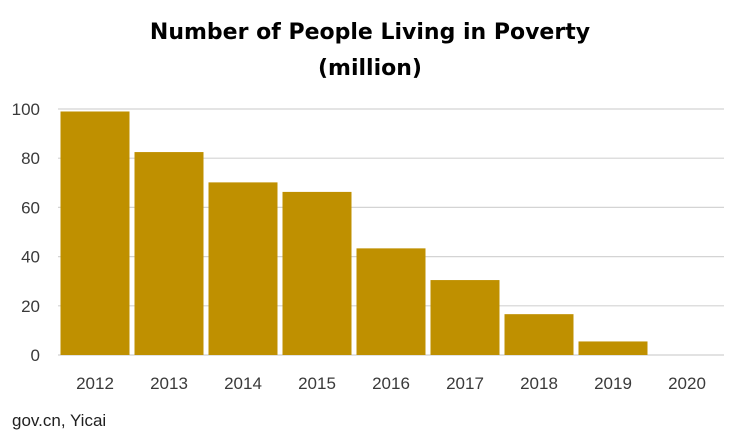 This screenshot has height=442, width=741. I want to click on y-tick-label-100: 100, so click(26, 109).